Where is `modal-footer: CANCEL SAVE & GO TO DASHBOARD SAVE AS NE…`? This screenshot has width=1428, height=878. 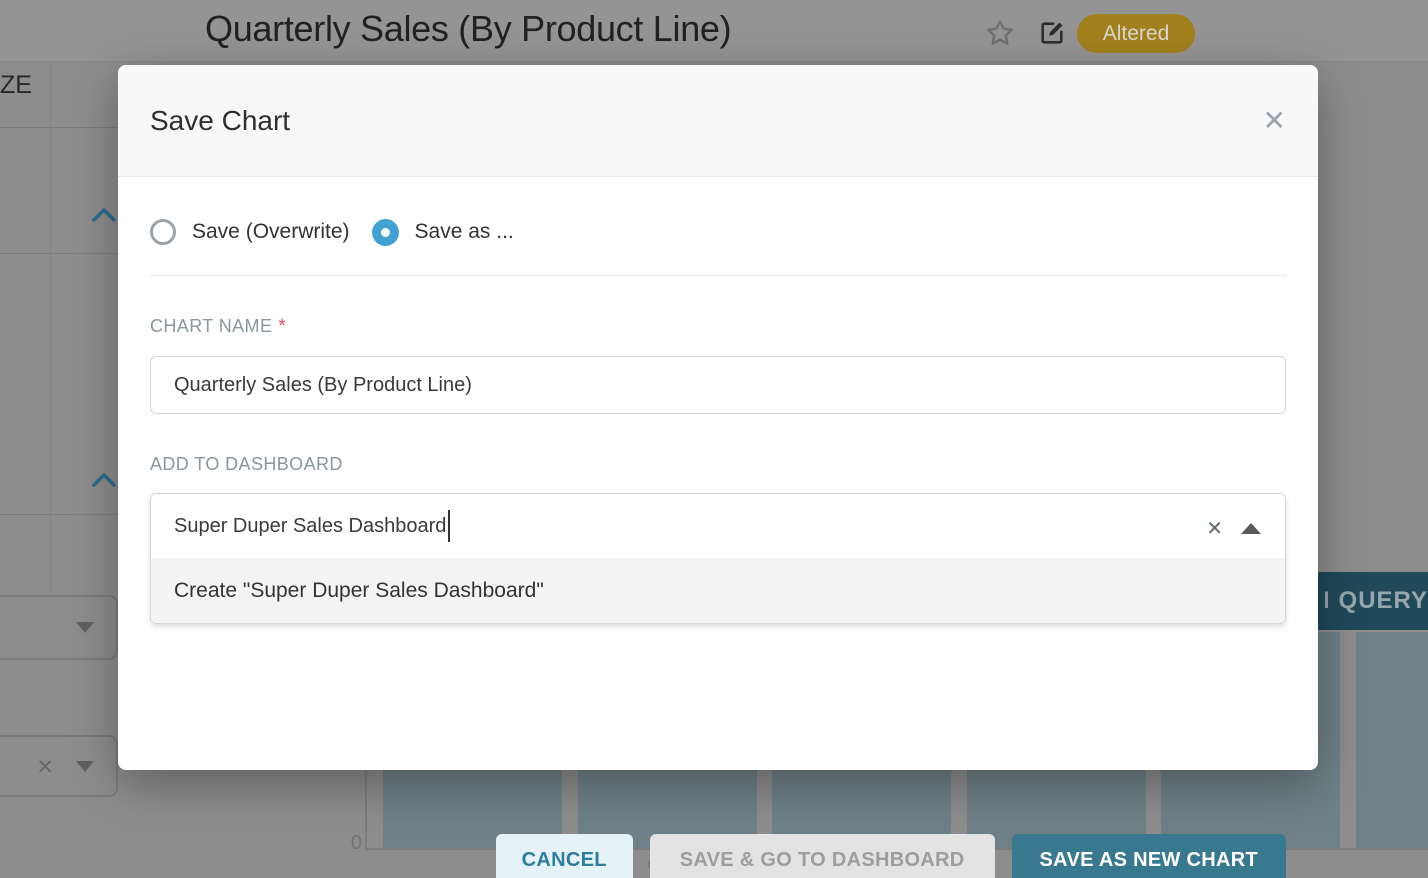 modal-footer: CANCEL SAVE & GO TO DASHBOARD SAVE AS NE… is located at coordinates (718, 856).